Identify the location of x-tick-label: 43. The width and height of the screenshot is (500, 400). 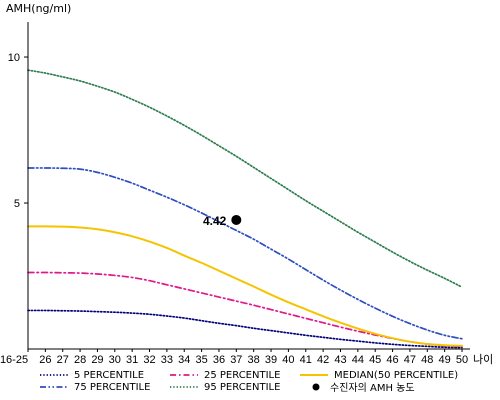
(340, 360).